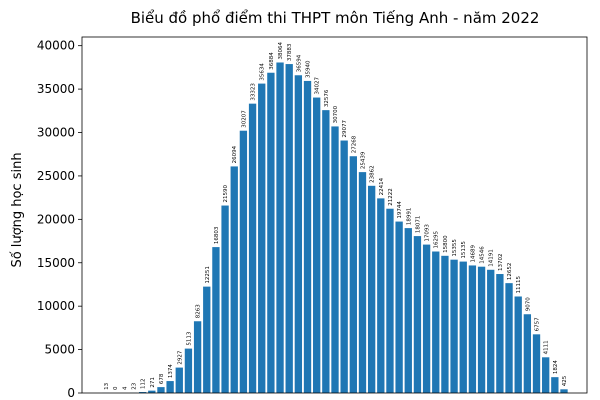  I want to click on data-label: 30207, so click(244, 119).